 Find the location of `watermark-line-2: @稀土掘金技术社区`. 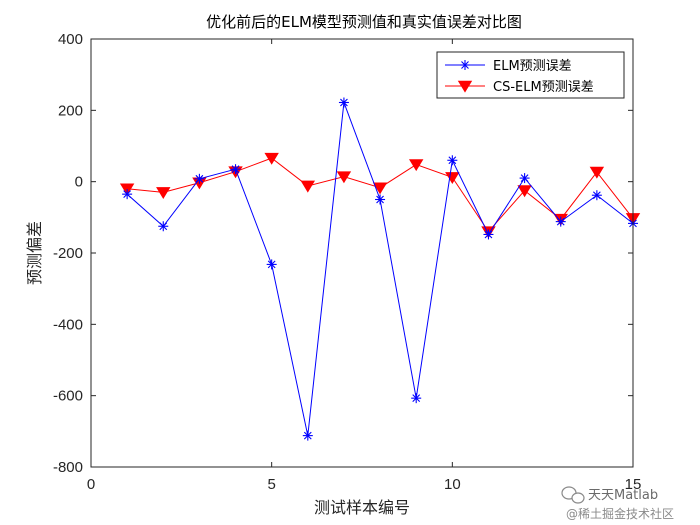

watermark-line-2: @稀土掘金技术社区 is located at coordinates (620, 513).